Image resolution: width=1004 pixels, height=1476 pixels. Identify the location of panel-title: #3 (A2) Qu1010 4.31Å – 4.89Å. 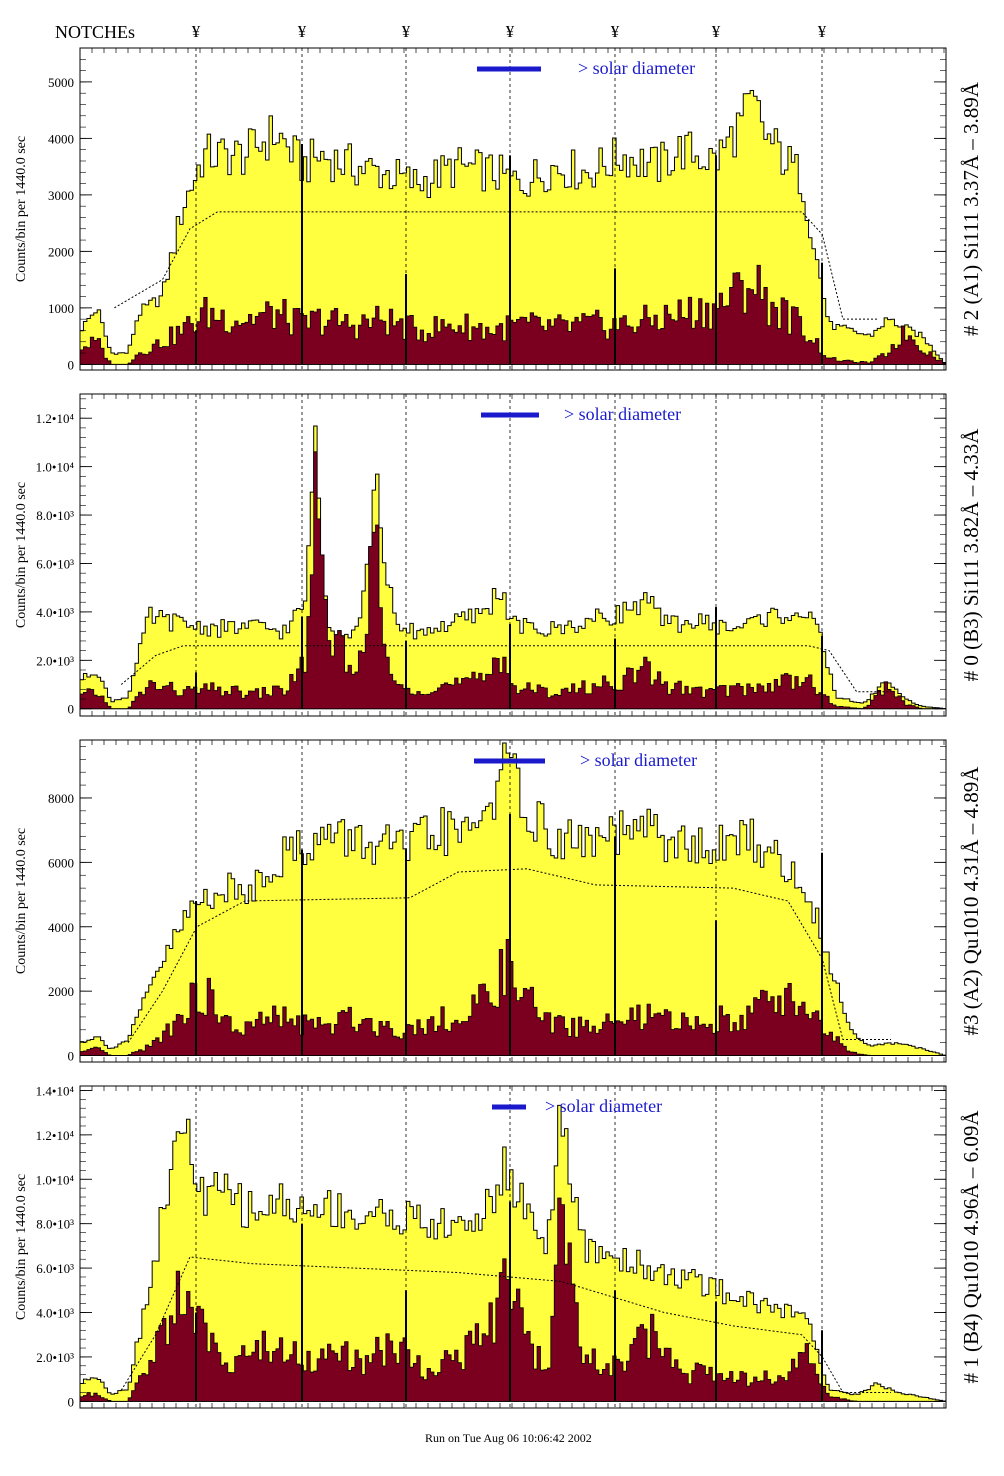
(971, 901).